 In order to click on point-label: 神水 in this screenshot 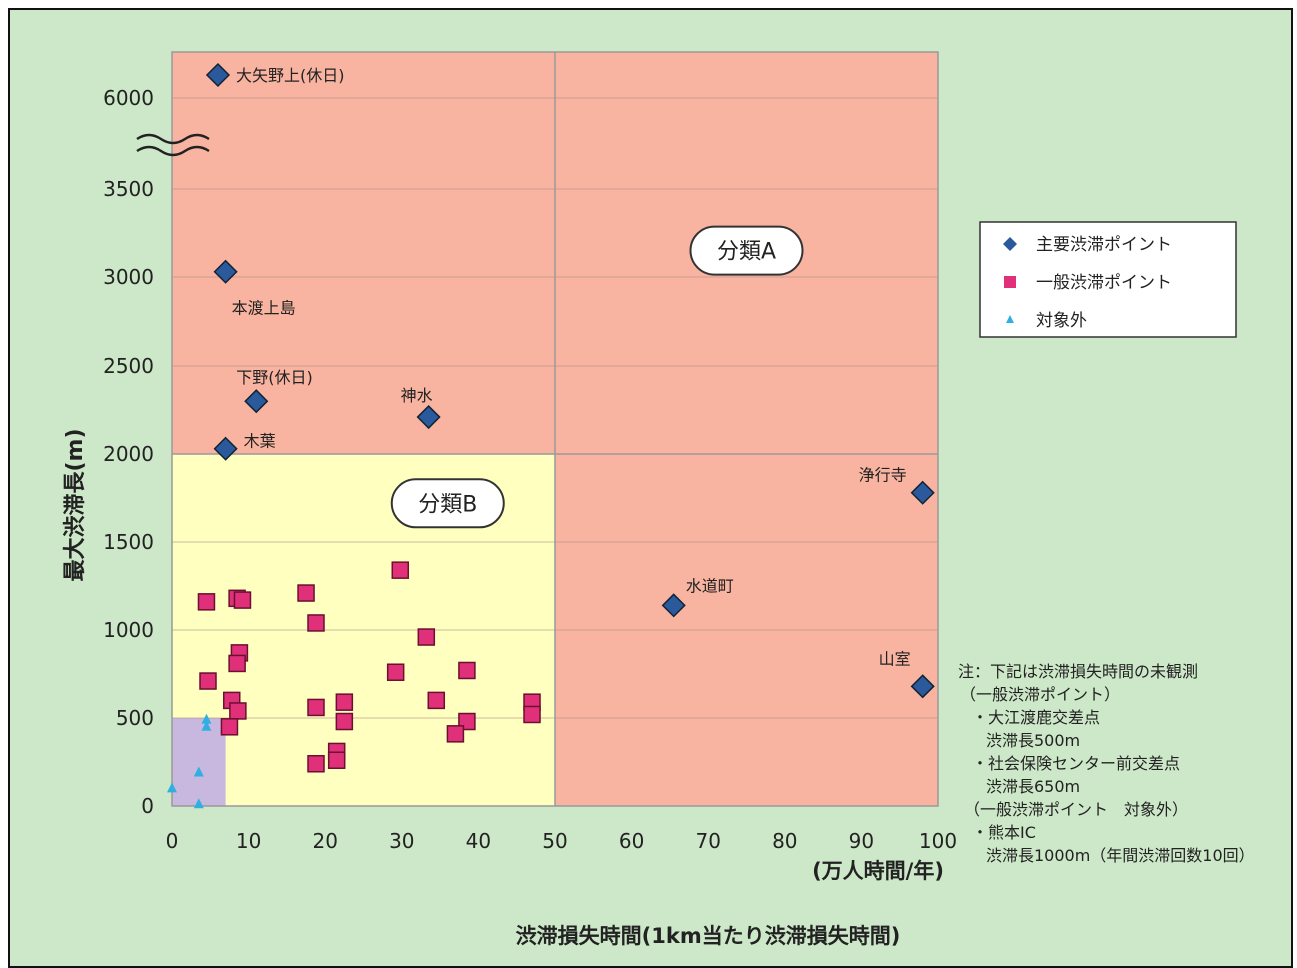, I will do `click(417, 395)`.